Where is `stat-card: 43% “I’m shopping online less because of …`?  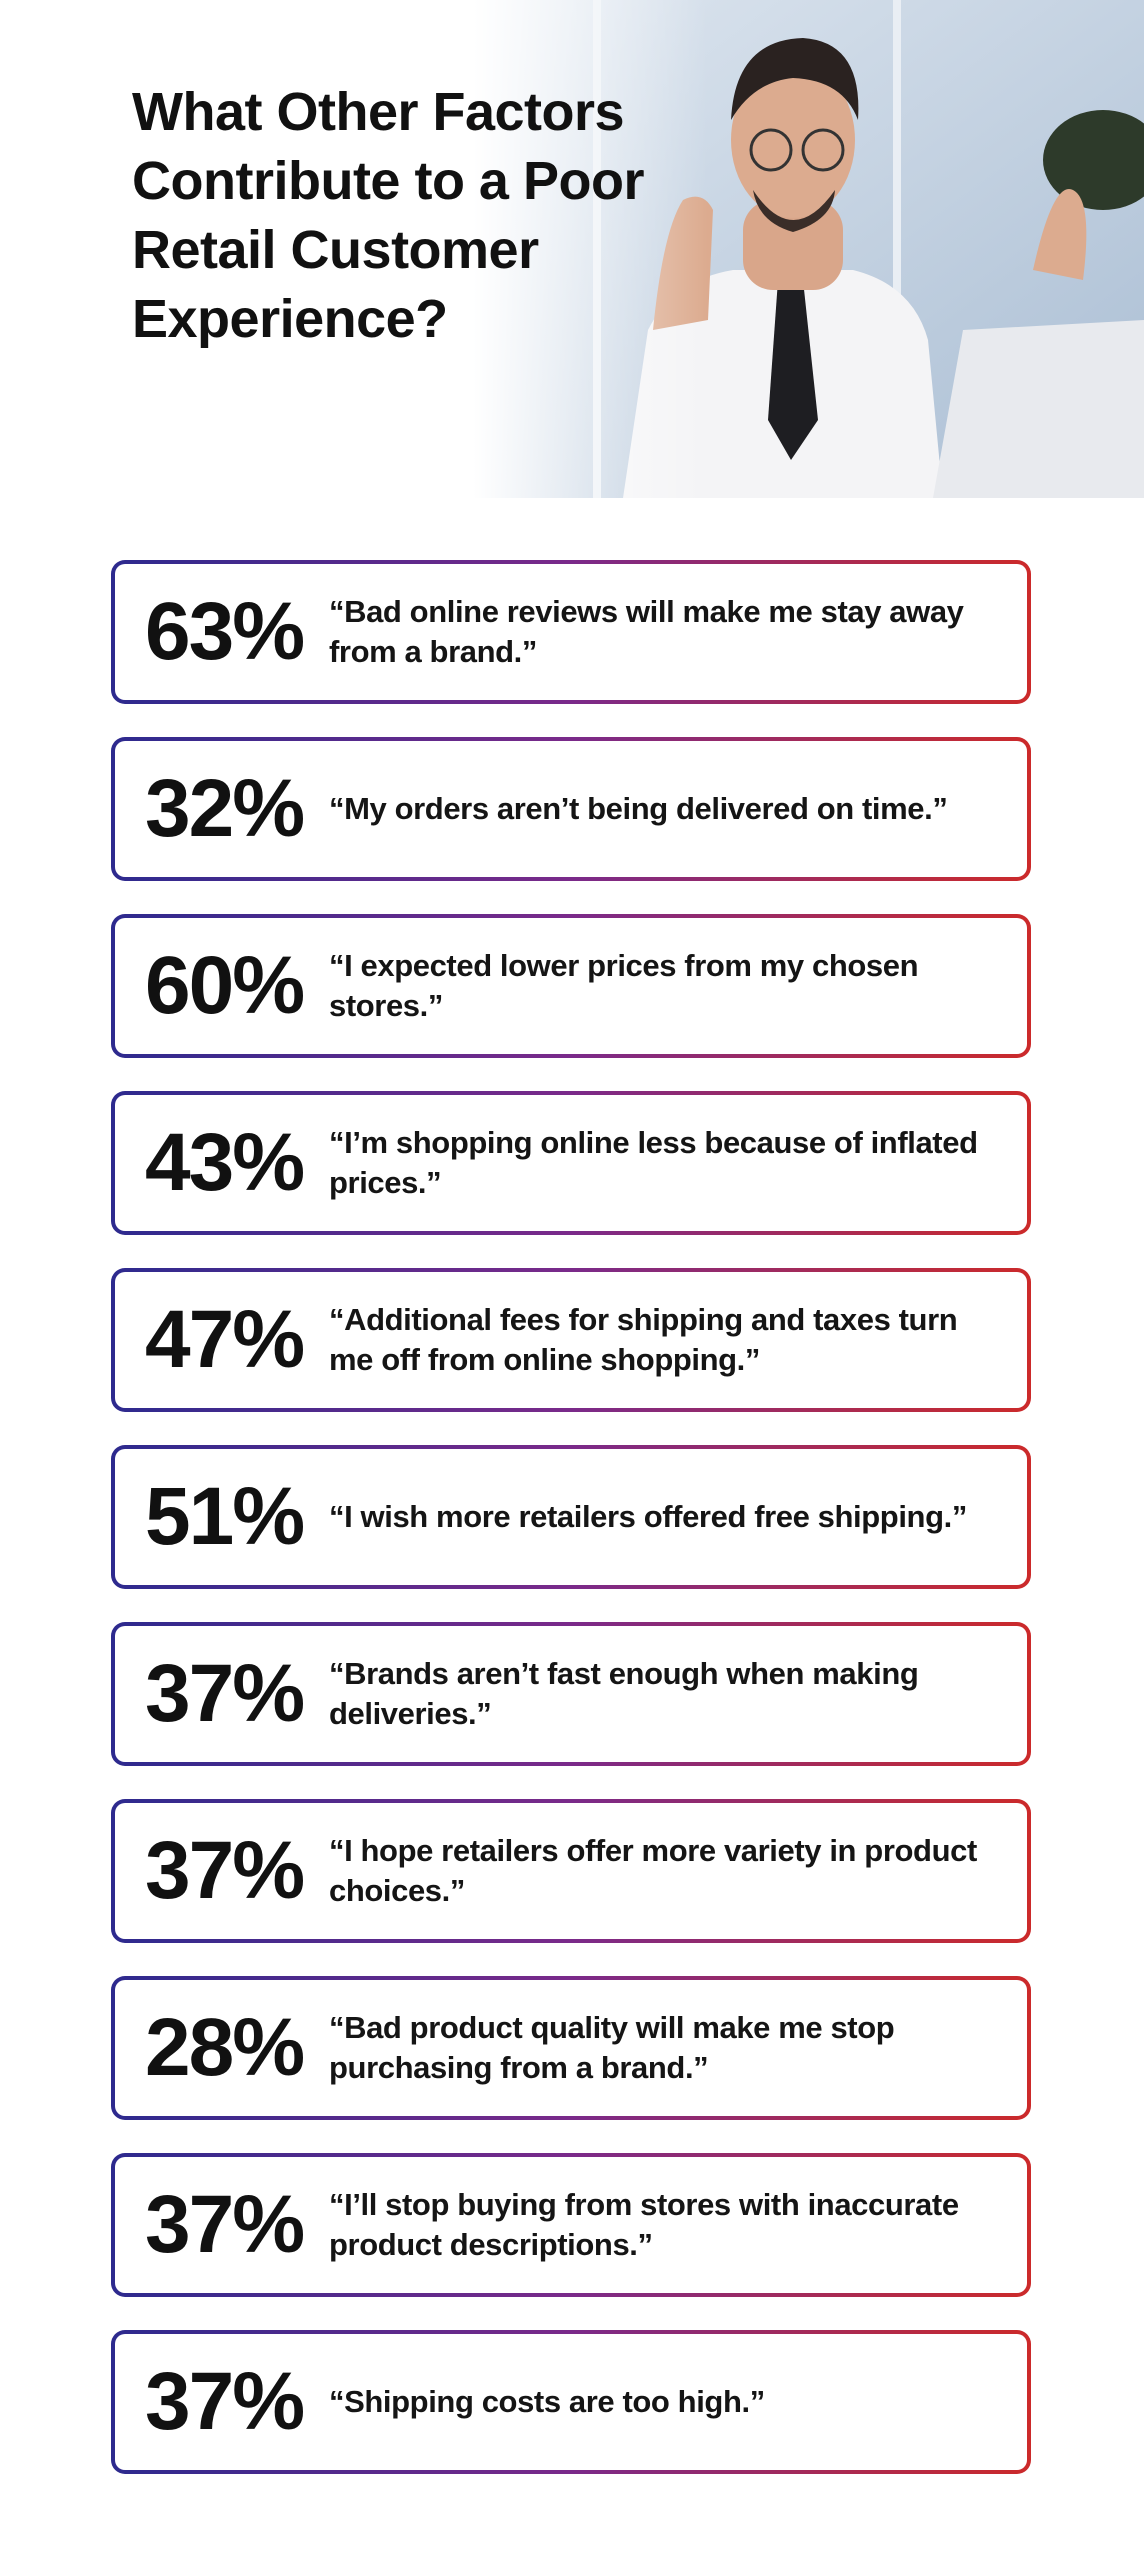
stat-card: 43% “I’m shopping online less because of … is located at coordinates (571, 1163).